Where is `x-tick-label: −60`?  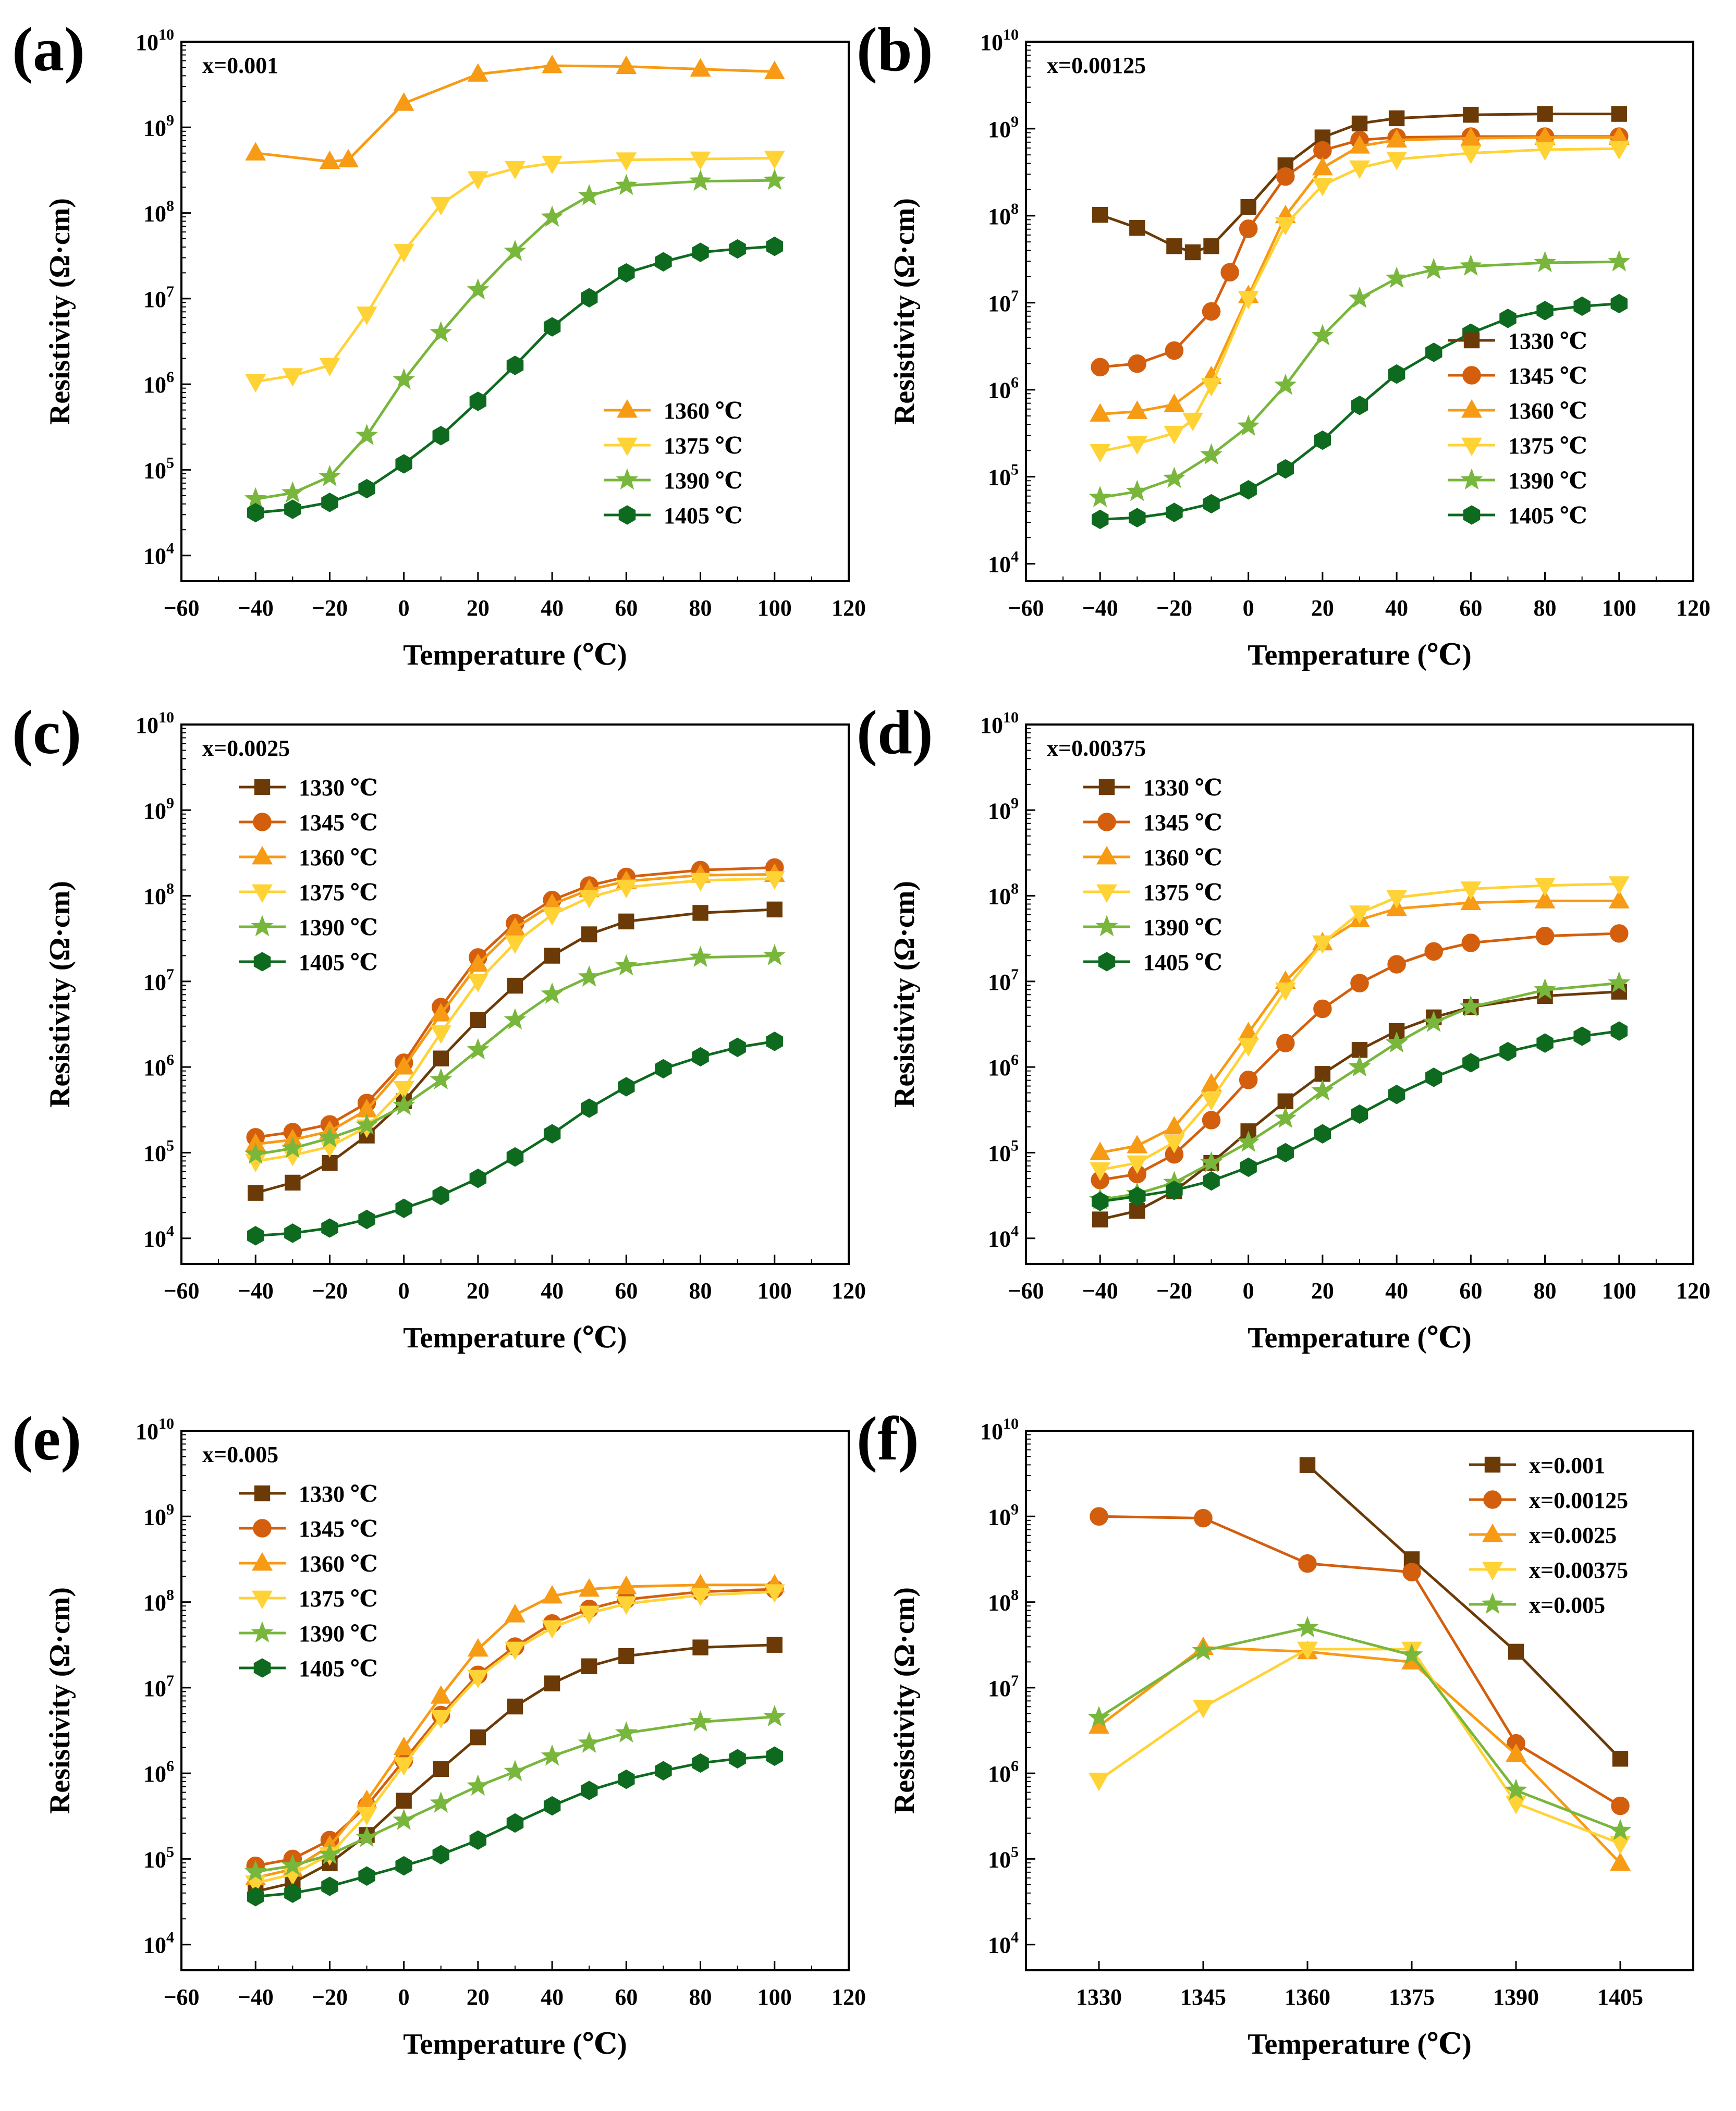 x-tick-label: −60 is located at coordinates (181, 1291).